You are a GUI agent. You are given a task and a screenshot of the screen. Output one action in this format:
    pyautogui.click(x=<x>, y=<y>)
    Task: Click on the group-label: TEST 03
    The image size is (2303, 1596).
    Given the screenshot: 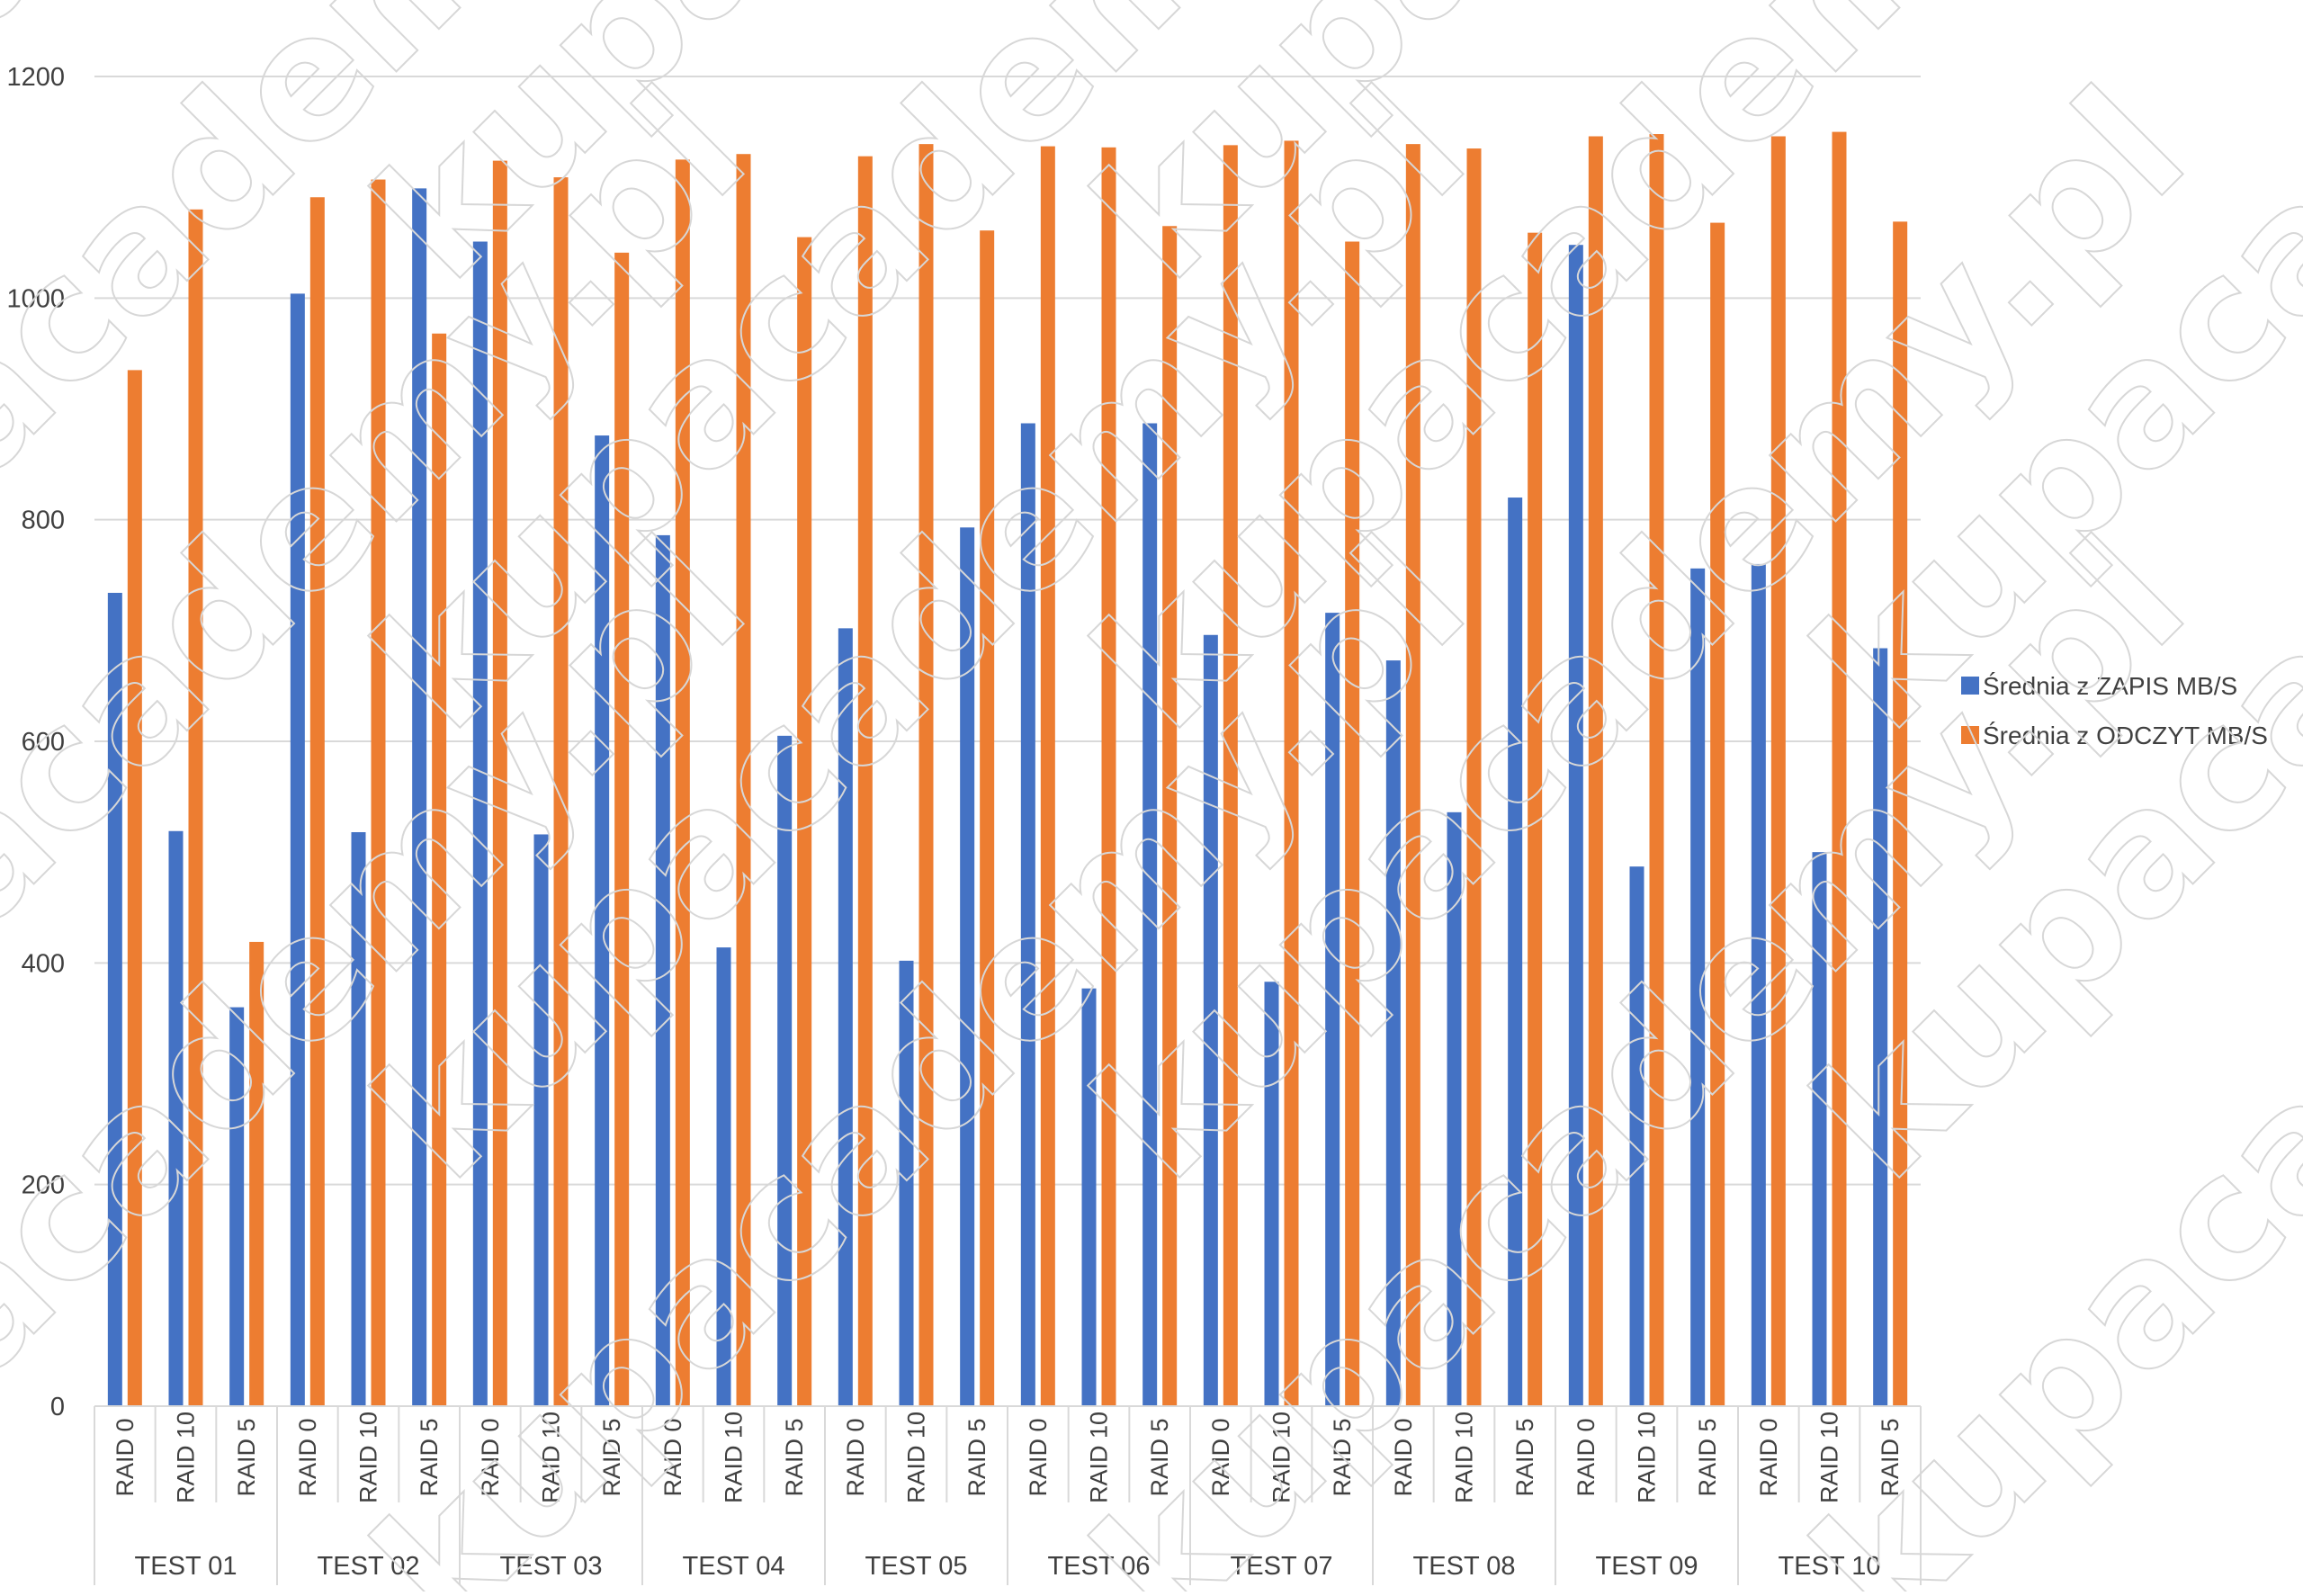 What is the action you would take?
    pyautogui.click(x=552, y=1566)
    